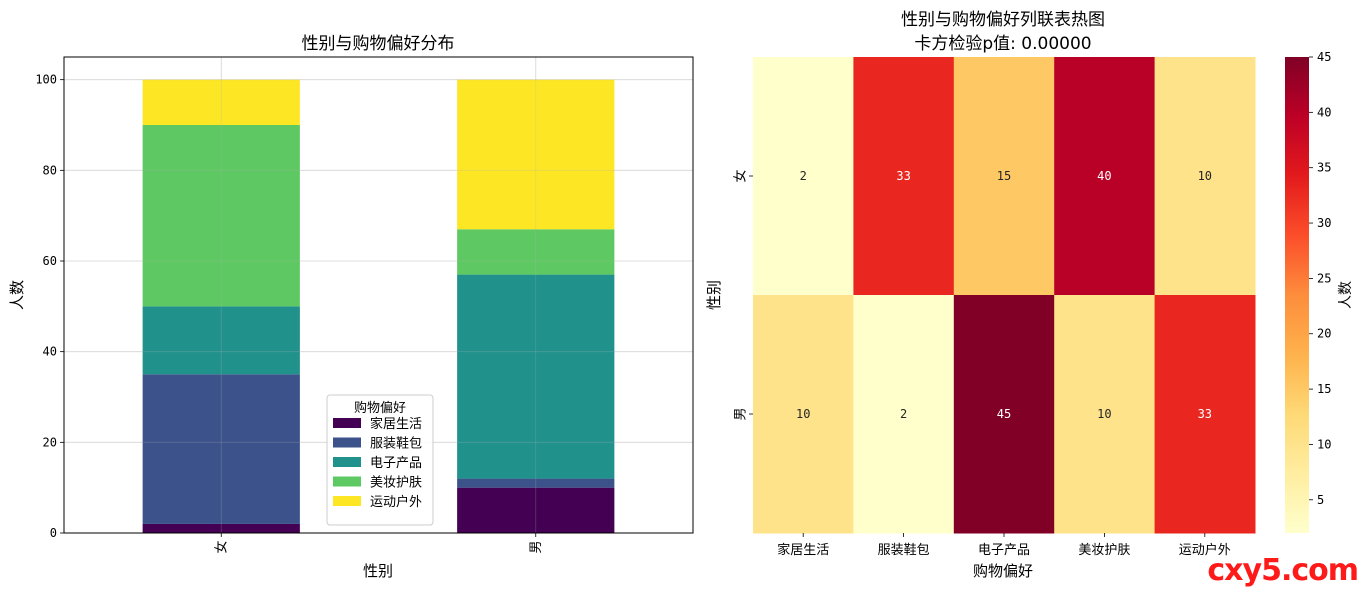  Describe the element at coordinates (1003, 20) in the screenshot. I see `heatmap-title: 性别与购物偏好列联表热图` at that location.